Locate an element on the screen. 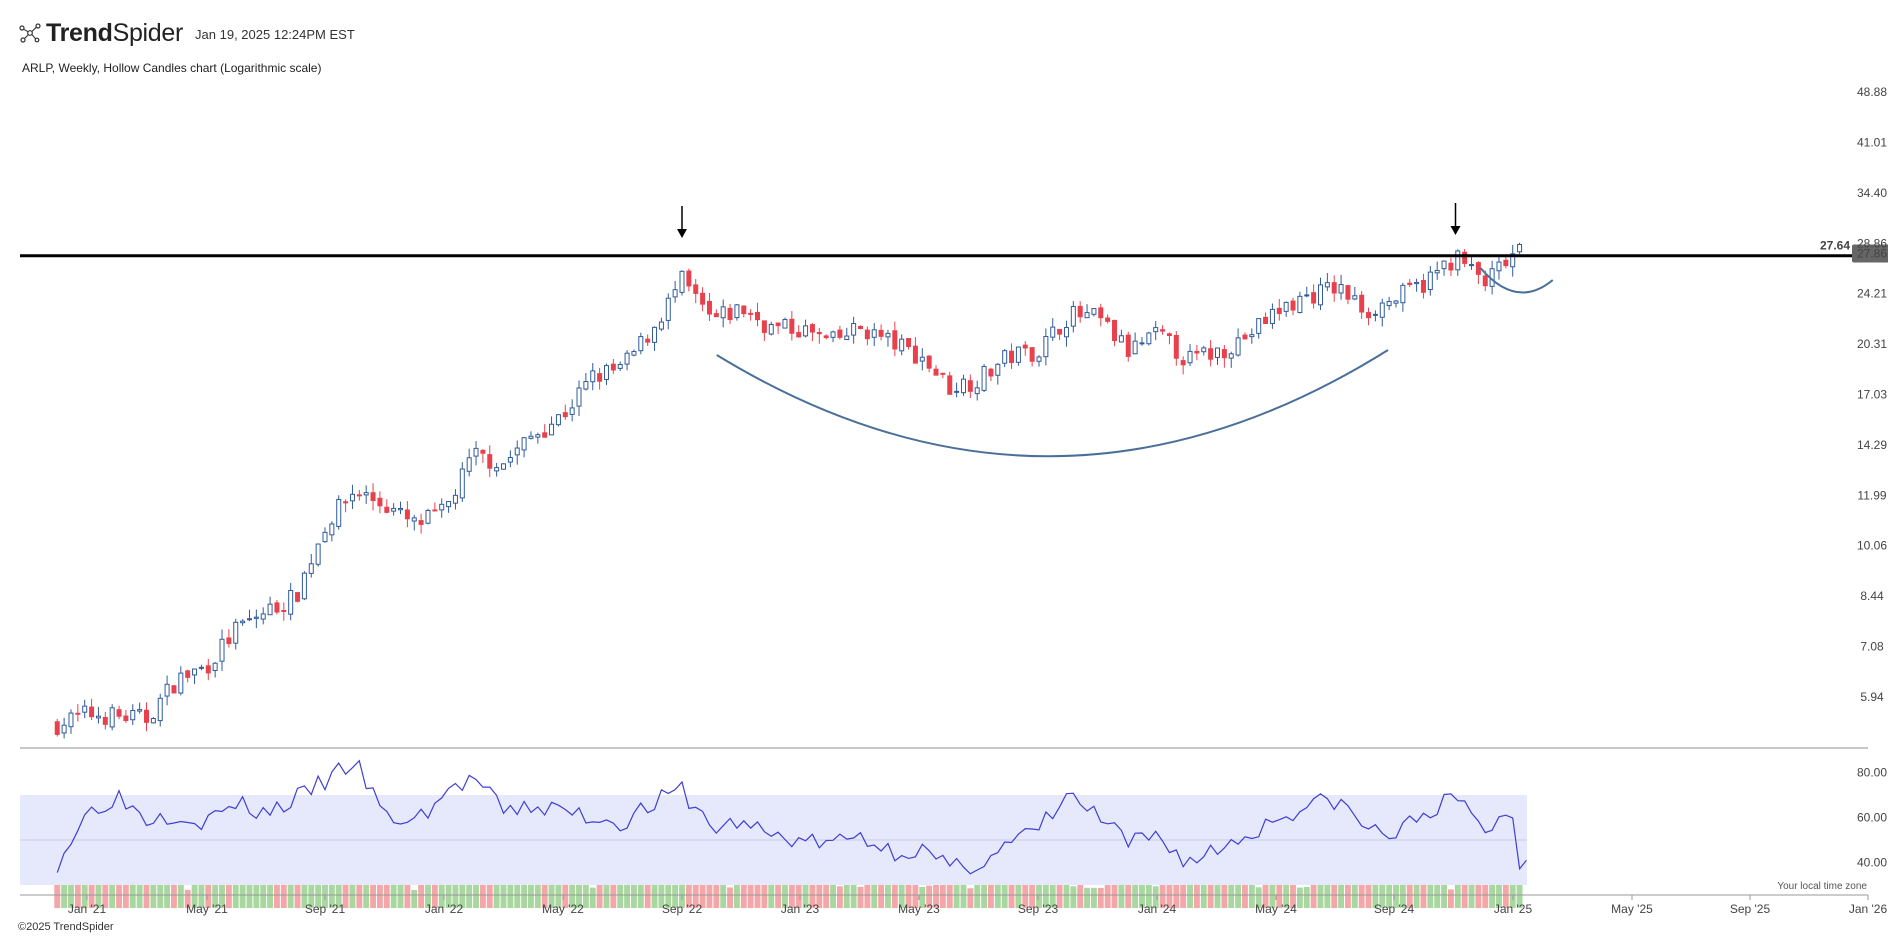 The height and width of the screenshot is (937, 1888). rsi-axis-tick-label: 40.00 is located at coordinates (1872, 863).